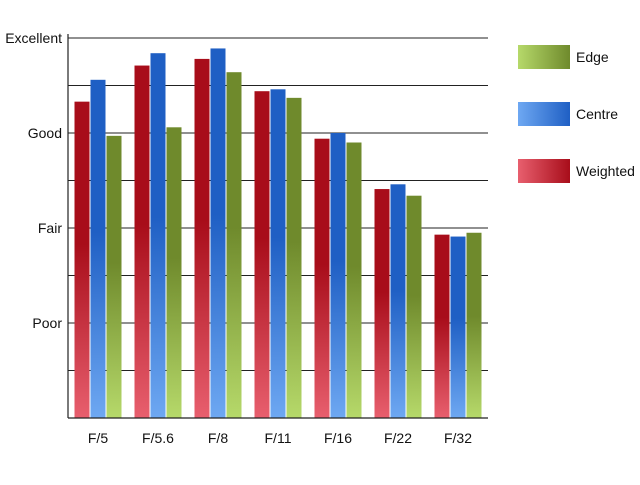  I want to click on x-tick-label: F/5, so click(98, 438).